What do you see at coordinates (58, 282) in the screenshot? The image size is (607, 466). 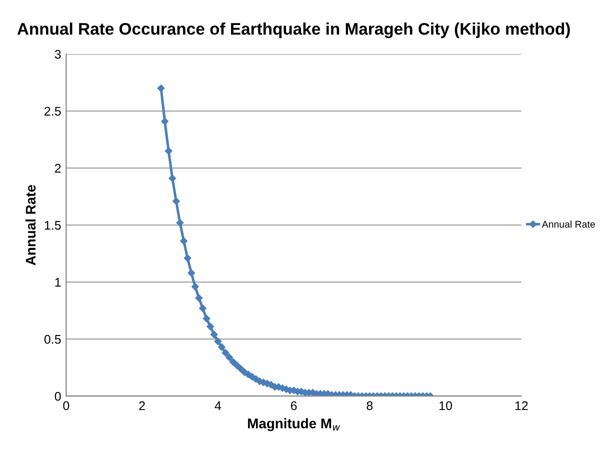 I see `y-tick-label: 1` at bounding box center [58, 282].